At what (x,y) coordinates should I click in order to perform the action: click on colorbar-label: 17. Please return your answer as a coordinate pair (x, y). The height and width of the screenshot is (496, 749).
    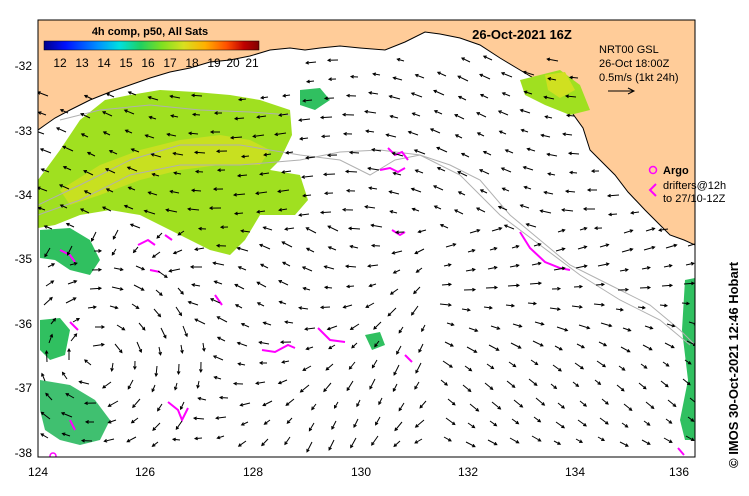
    Looking at the image, I should click on (170, 63).